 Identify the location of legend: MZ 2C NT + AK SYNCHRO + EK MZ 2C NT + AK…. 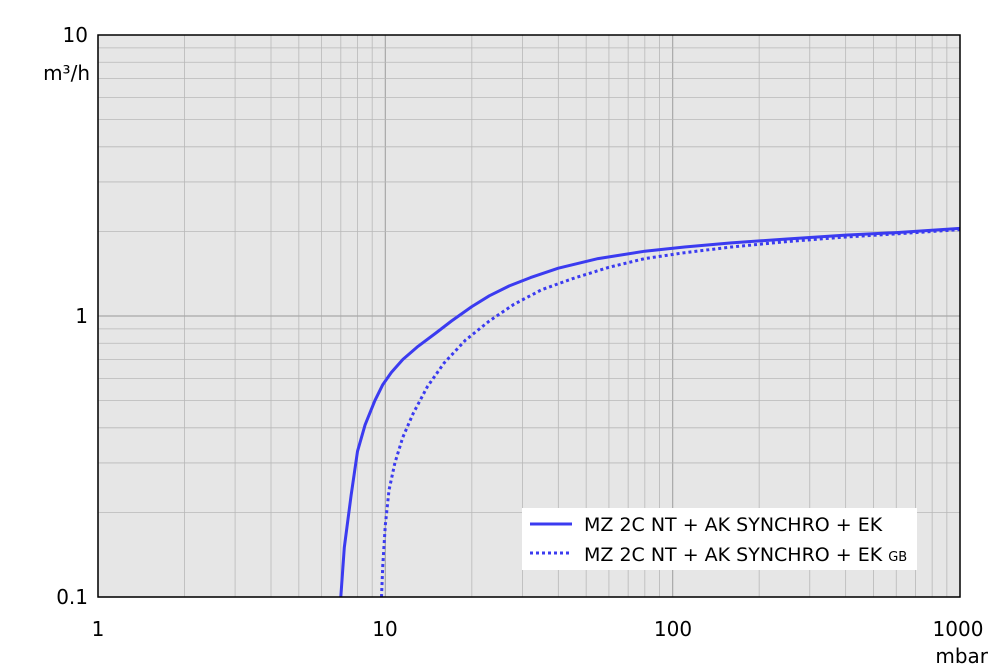
(719, 539).